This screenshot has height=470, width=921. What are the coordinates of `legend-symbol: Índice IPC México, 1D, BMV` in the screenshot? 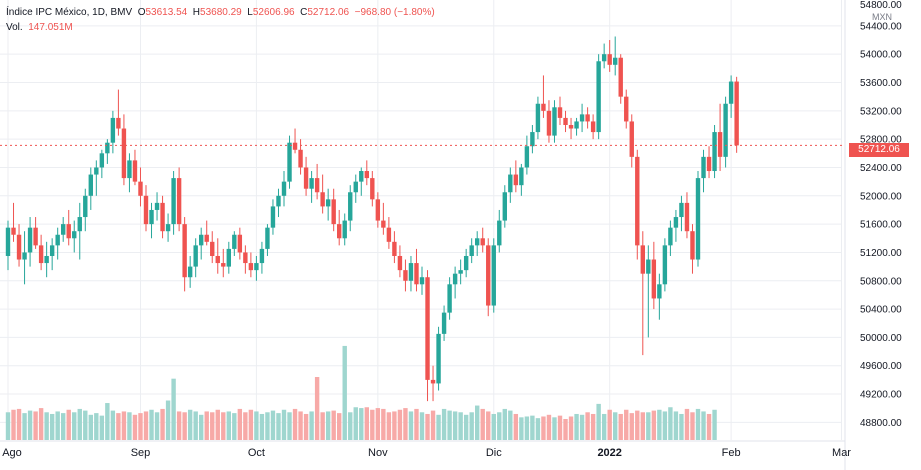 It's located at (69, 12).